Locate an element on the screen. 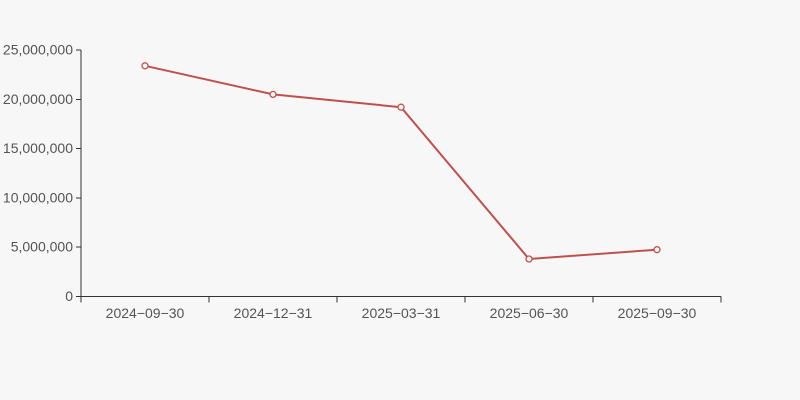 The width and height of the screenshot is (800, 400). y-axis-label: 0 is located at coordinates (69, 296).